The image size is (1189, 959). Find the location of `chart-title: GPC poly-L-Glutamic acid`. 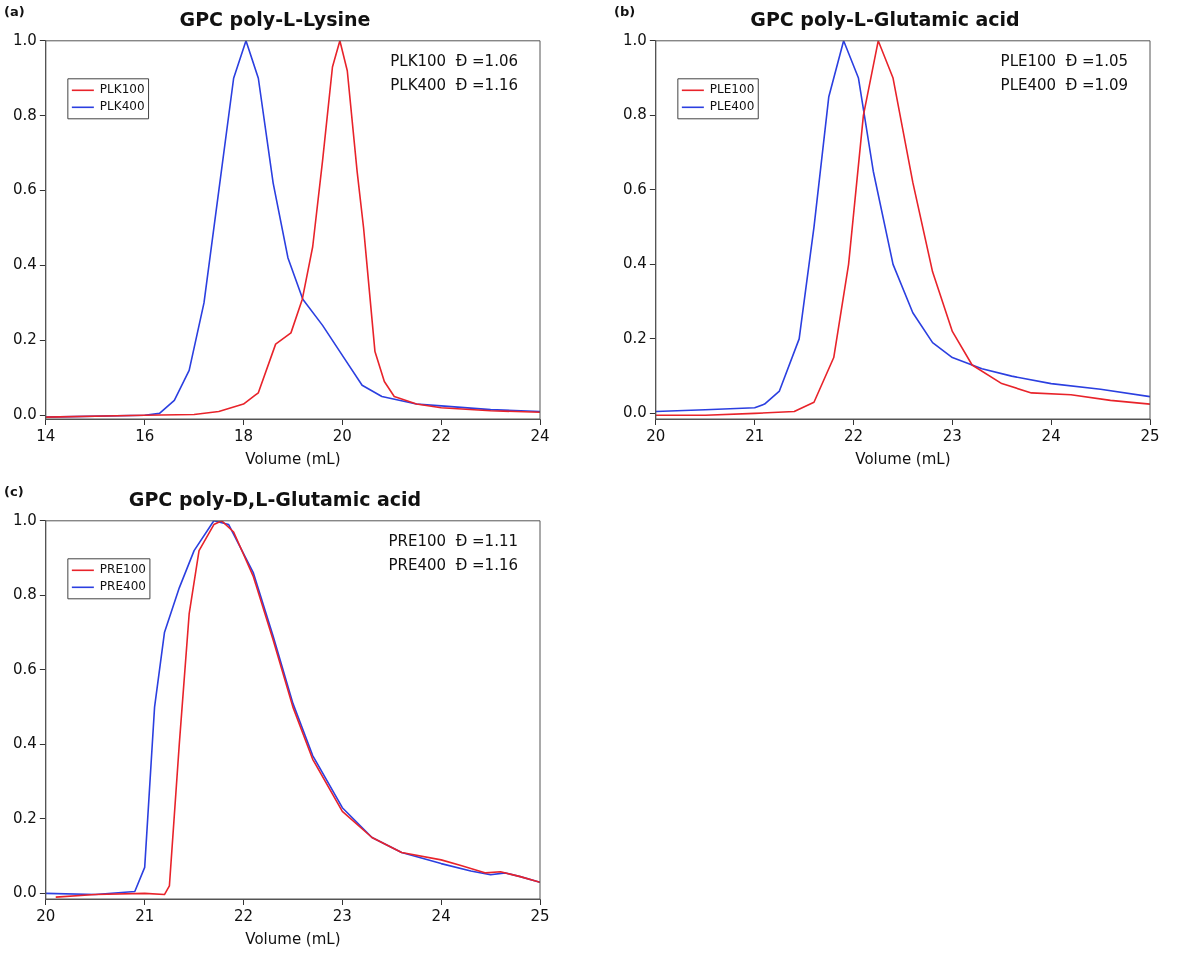

chart-title: GPC poly-L-Glutamic acid is located at coordinates (885, 19).